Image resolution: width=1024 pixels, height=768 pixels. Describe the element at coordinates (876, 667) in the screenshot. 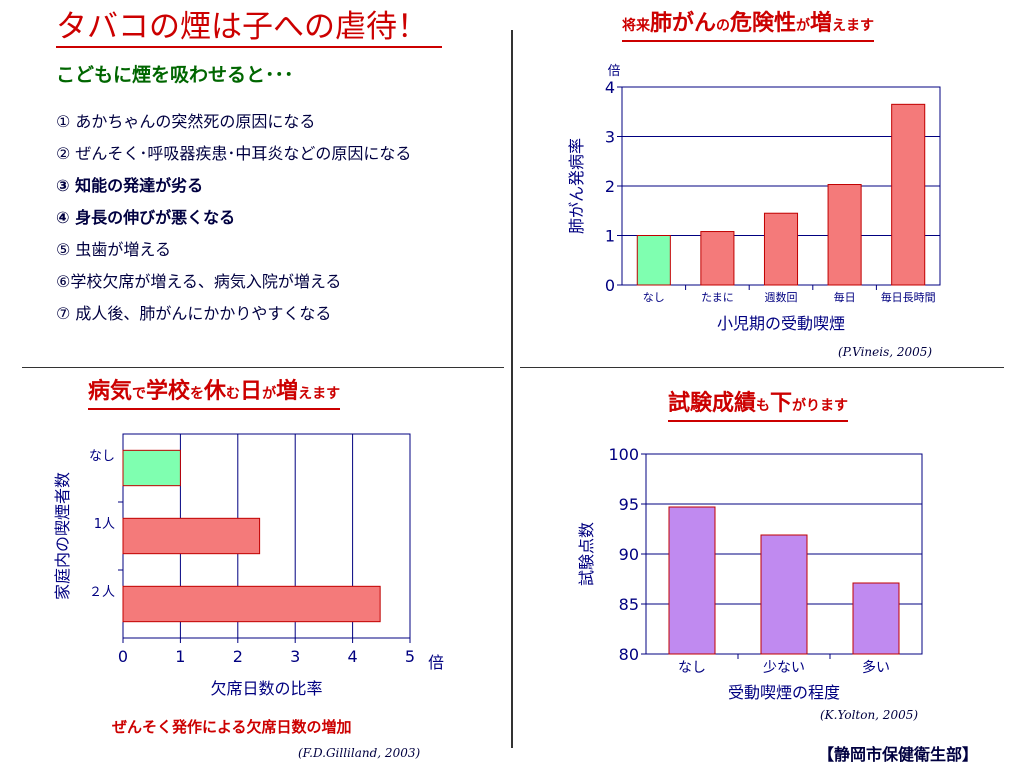

I see `x-tick-label: 多い` at that location.